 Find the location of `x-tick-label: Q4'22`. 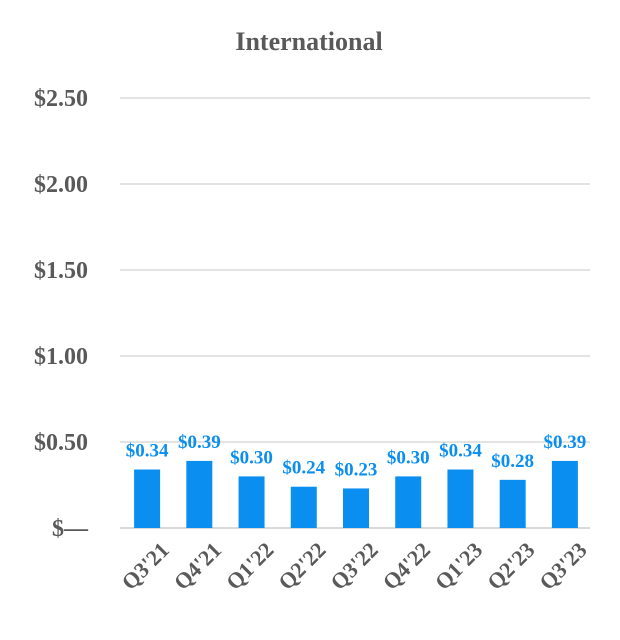

x-tick-label: Q4'22 is located at coordinates (406, 565).